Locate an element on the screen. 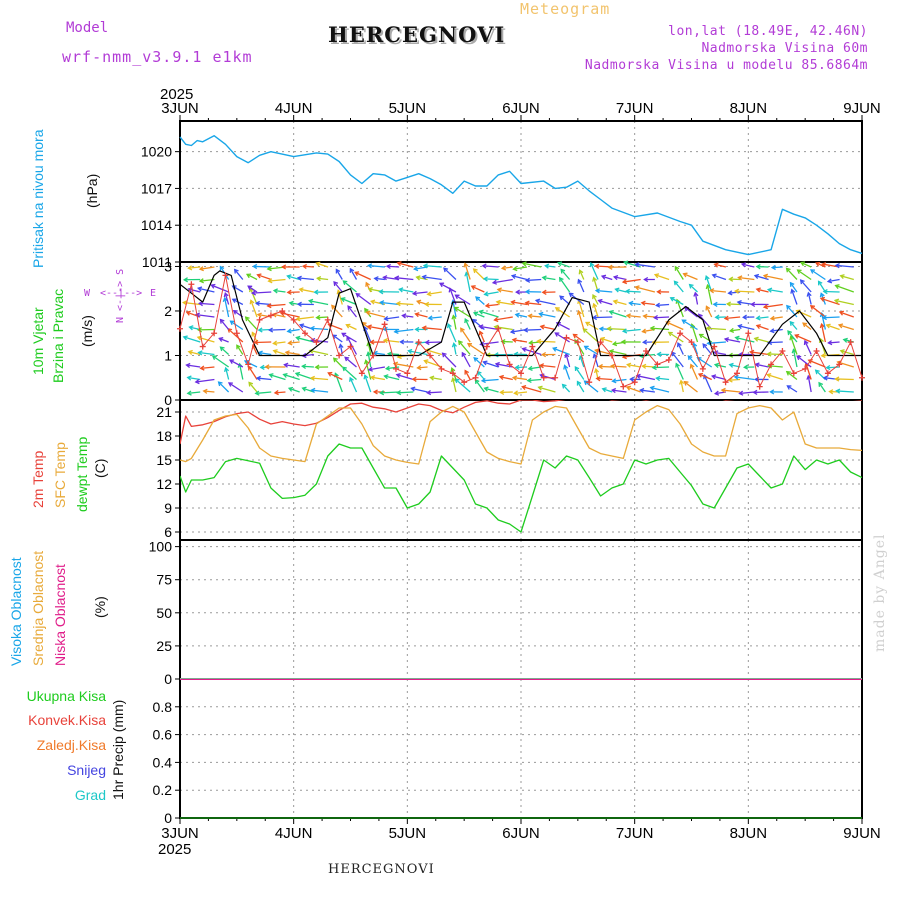 The width and height of the screenshot is (900, 900). wind-arrows is located at coordinates (518, 328).